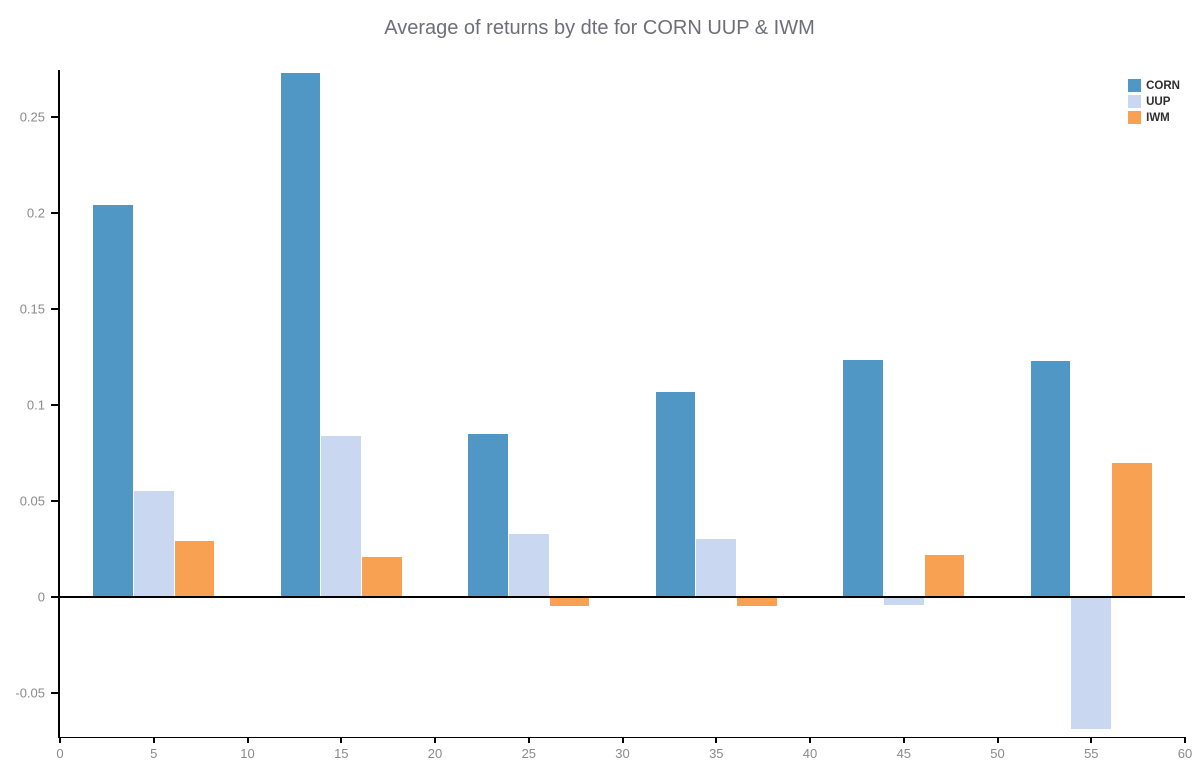 The width and height of the screenshot is (1199, 768). Describe the element at coordinates (435, 753) in the screenshot. I see `x-tick-label: 20` at that location.